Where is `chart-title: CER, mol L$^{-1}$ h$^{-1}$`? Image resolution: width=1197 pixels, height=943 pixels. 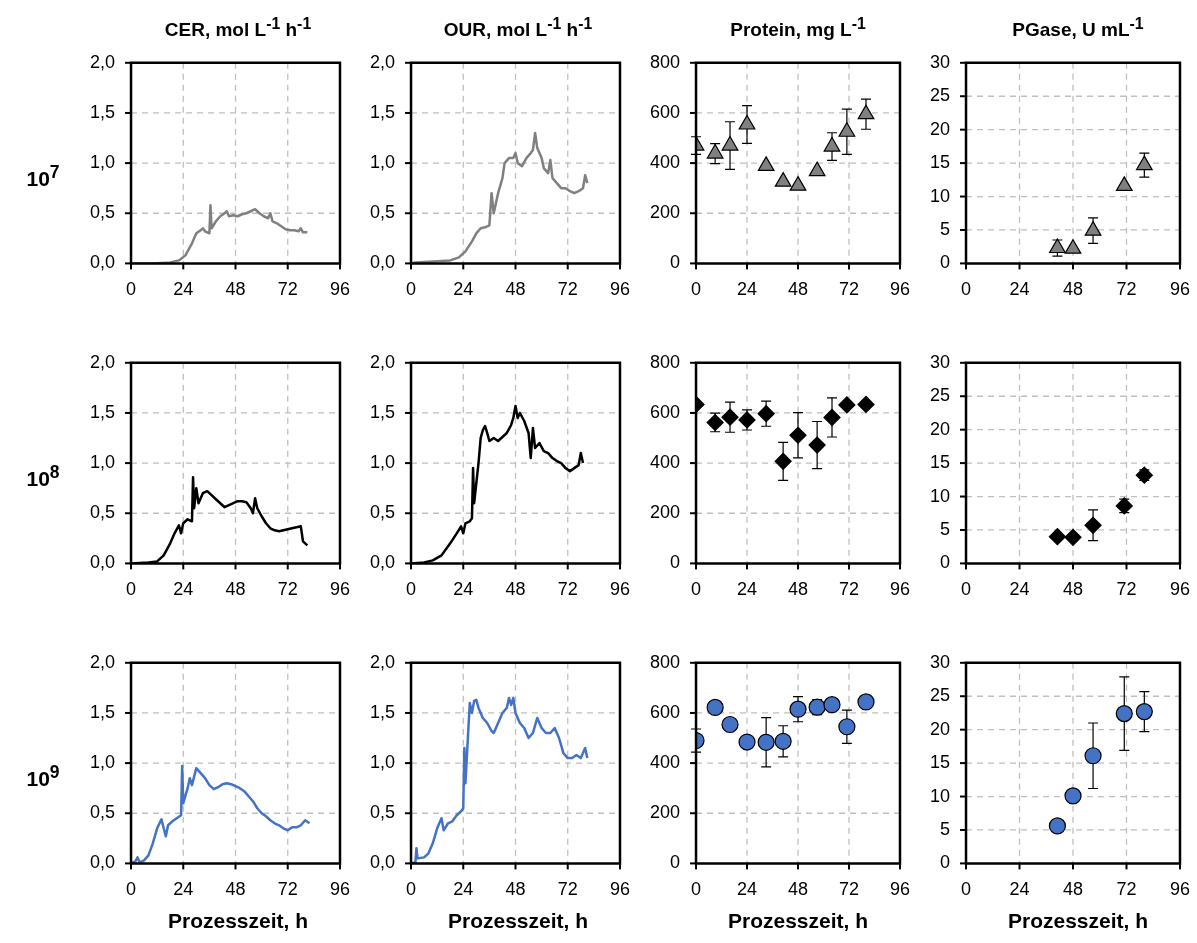 chart-title: CER, mol L$^{-1}$ h$^{-1}$ is located at coordinates (238, 28).